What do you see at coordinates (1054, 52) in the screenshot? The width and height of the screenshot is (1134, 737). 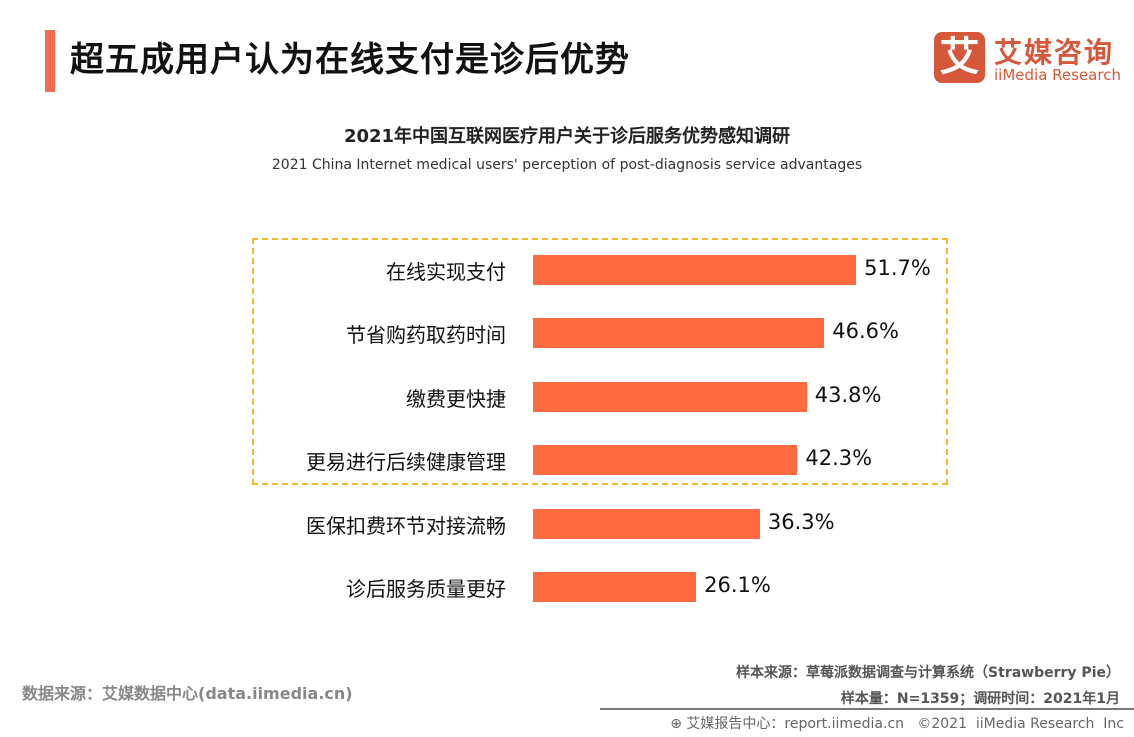 I see `logo-cn: 艾媒咨询` at bounding box center [1054, 52].